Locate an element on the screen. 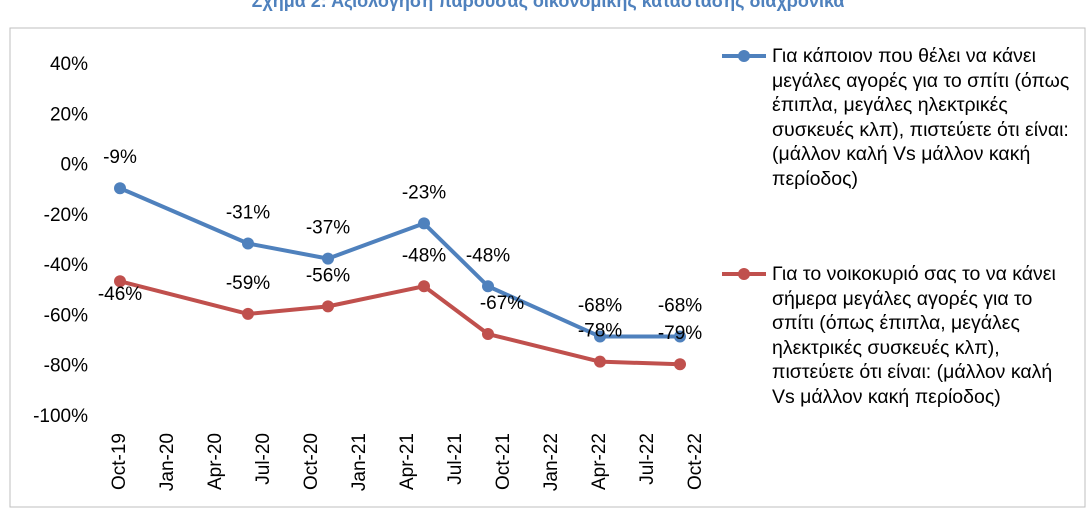 This screenshot has height=508, width=1086. x-tick-label: Jul-21 is located at coordinates (455, 459).